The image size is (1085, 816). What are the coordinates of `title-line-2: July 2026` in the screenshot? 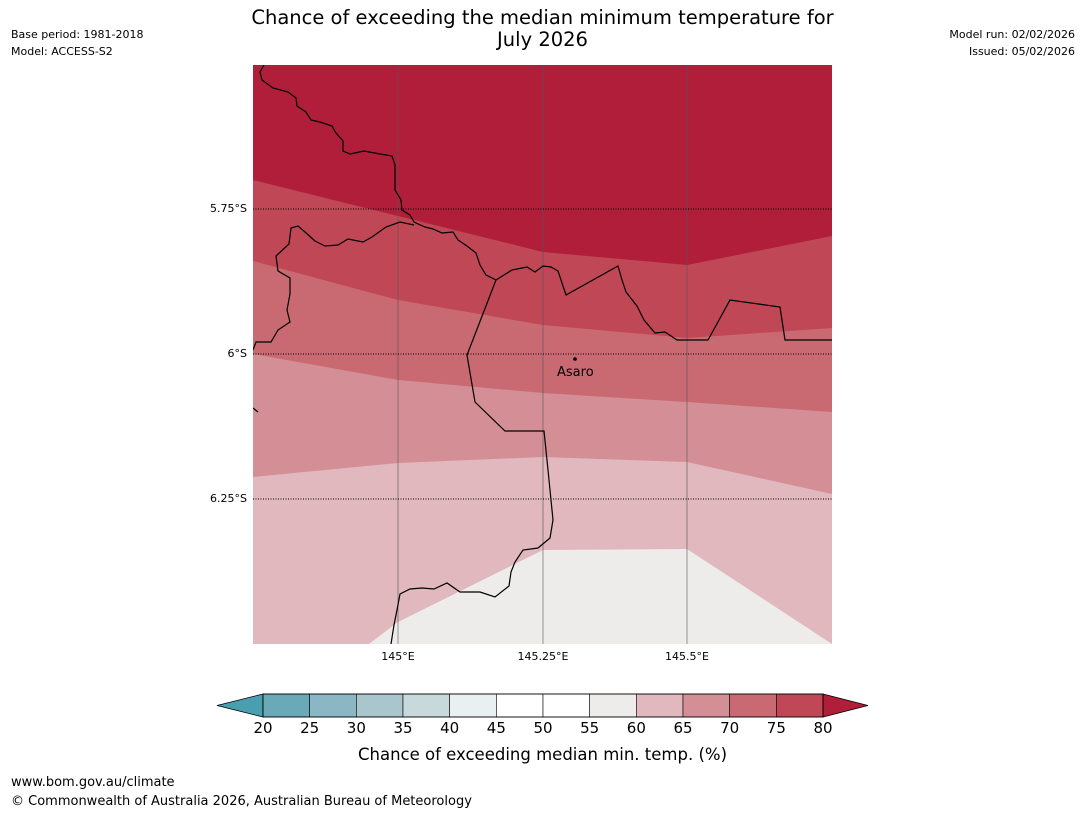 It's located at (542, 39).